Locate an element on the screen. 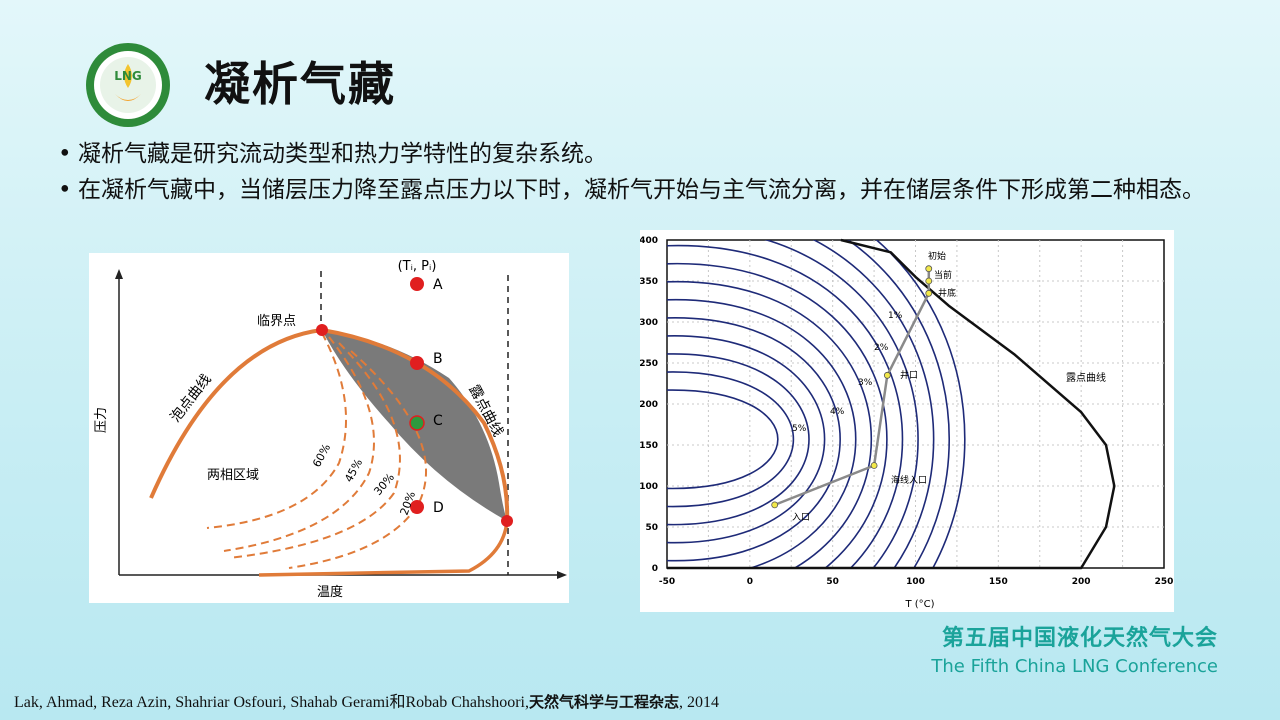 Image resolution: width=1280 pixels, height=720 pixels. point-a-marker is located at coordinates (417, 284).